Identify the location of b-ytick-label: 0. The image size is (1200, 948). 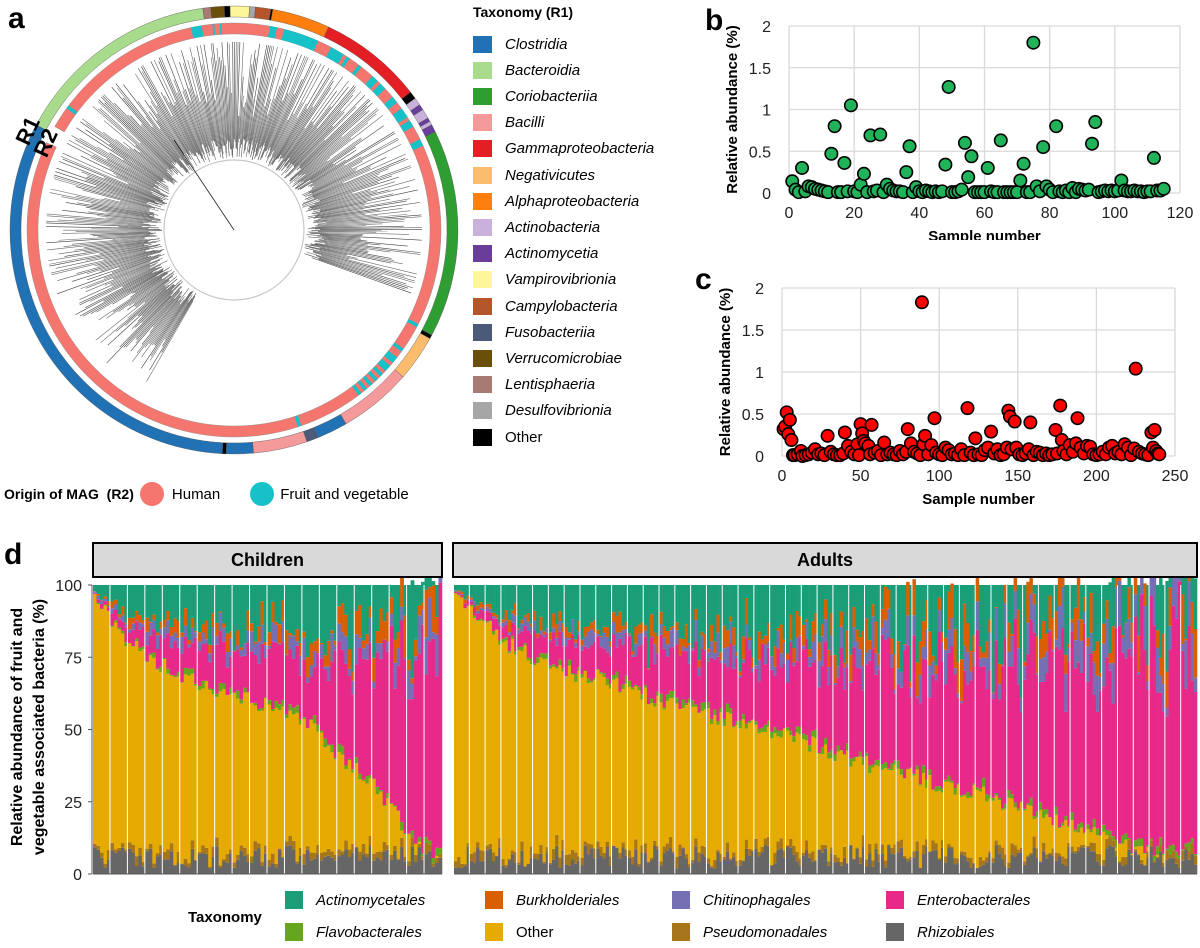
(766, 194).